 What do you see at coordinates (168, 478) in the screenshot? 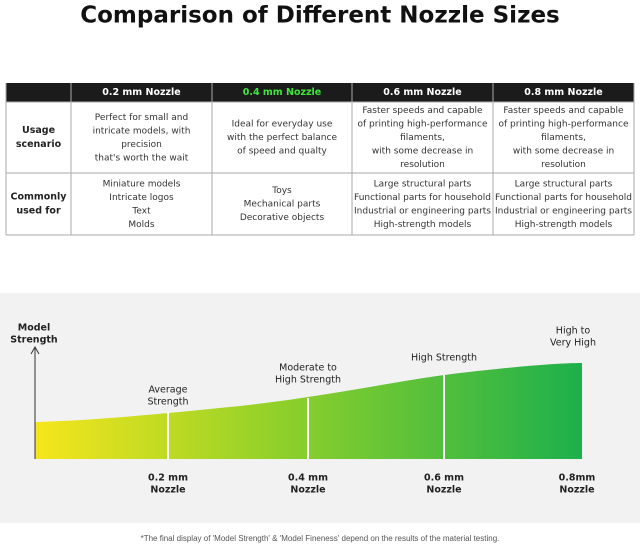
I see `nozzle-label: 0.2 mm` at bounding box center [168, 478].